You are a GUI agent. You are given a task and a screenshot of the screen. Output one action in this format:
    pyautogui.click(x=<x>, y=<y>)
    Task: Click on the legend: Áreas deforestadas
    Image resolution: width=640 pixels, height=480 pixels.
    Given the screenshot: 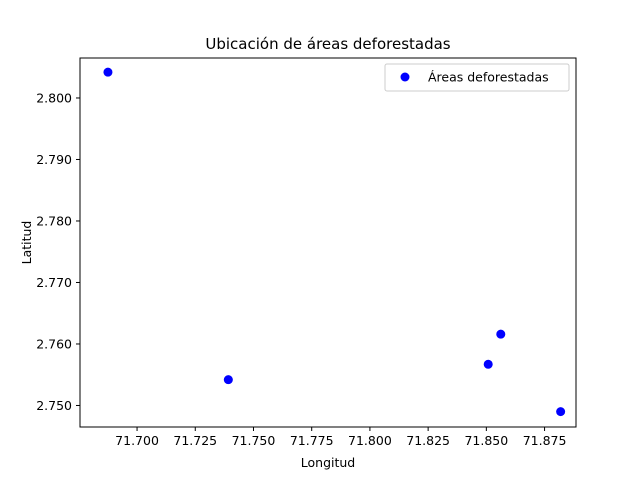 What is the action you would take?
    pyautogui.click(x=477, y=77)
    